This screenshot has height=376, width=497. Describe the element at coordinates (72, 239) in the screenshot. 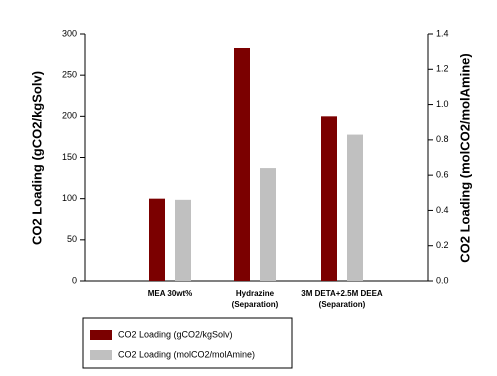

I see `y-tick-label: 50` at that location.